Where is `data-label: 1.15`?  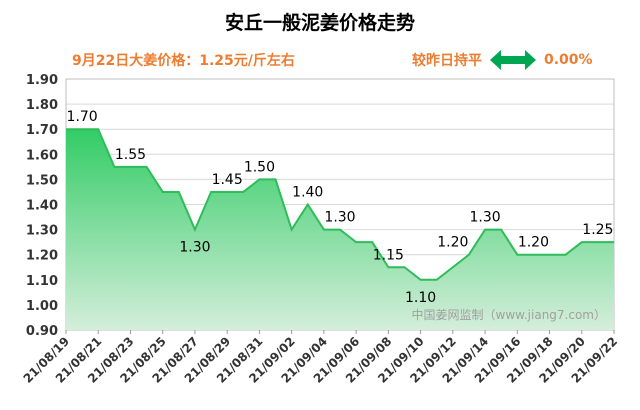 data-label: 1.15 is located at coordinates (388, 255).